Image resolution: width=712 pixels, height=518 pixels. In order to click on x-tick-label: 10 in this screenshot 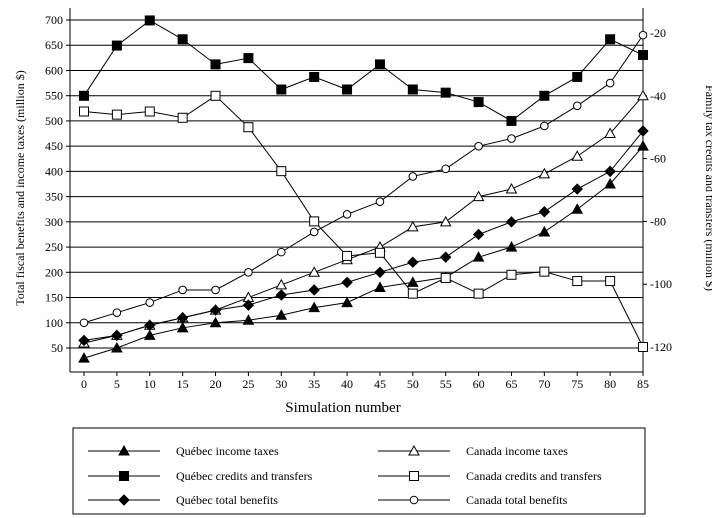, I will do `click(150, 384)`.